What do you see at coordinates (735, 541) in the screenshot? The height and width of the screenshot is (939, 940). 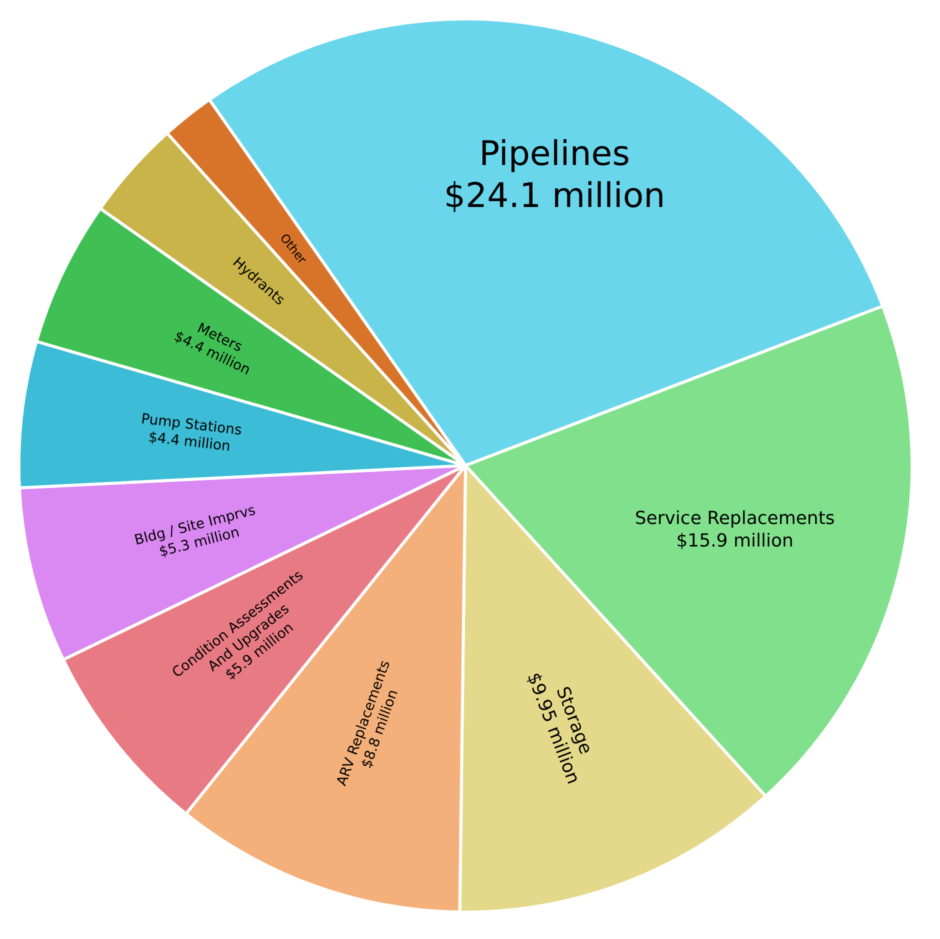 I see `data-label: $15.9 million` at bounding box center [735, 541].